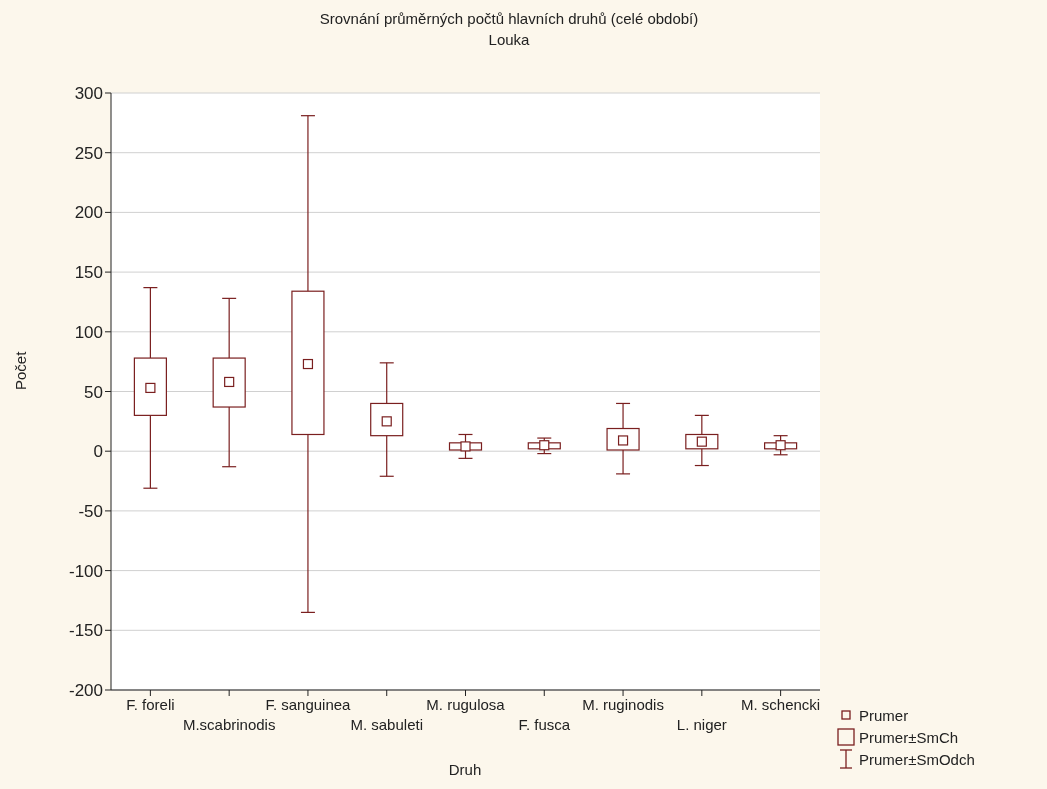  What do you see at coordinates (85, 631) in the screenshot?
I see `y-tick-label: -150` at bounding box center [85, 631].